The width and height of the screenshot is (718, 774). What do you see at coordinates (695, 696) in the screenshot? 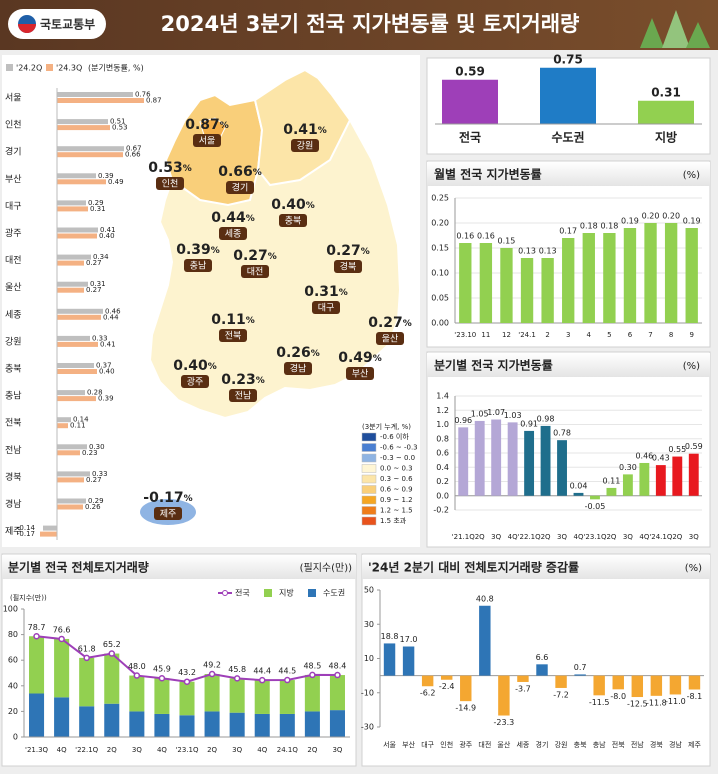
I see `value-label: -8.1` at bounding box center [695, 696].